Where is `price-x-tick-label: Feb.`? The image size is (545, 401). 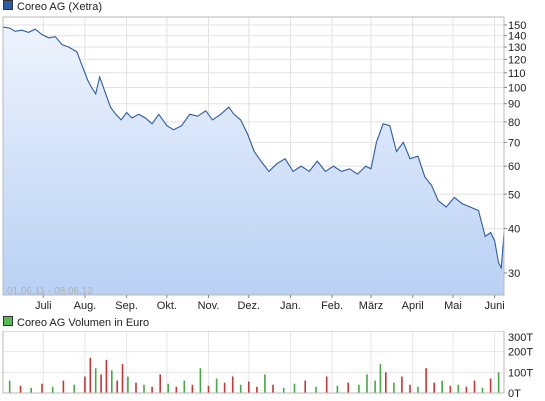
price-x-tick-label: Feb. is located at coordinates (332, 306).